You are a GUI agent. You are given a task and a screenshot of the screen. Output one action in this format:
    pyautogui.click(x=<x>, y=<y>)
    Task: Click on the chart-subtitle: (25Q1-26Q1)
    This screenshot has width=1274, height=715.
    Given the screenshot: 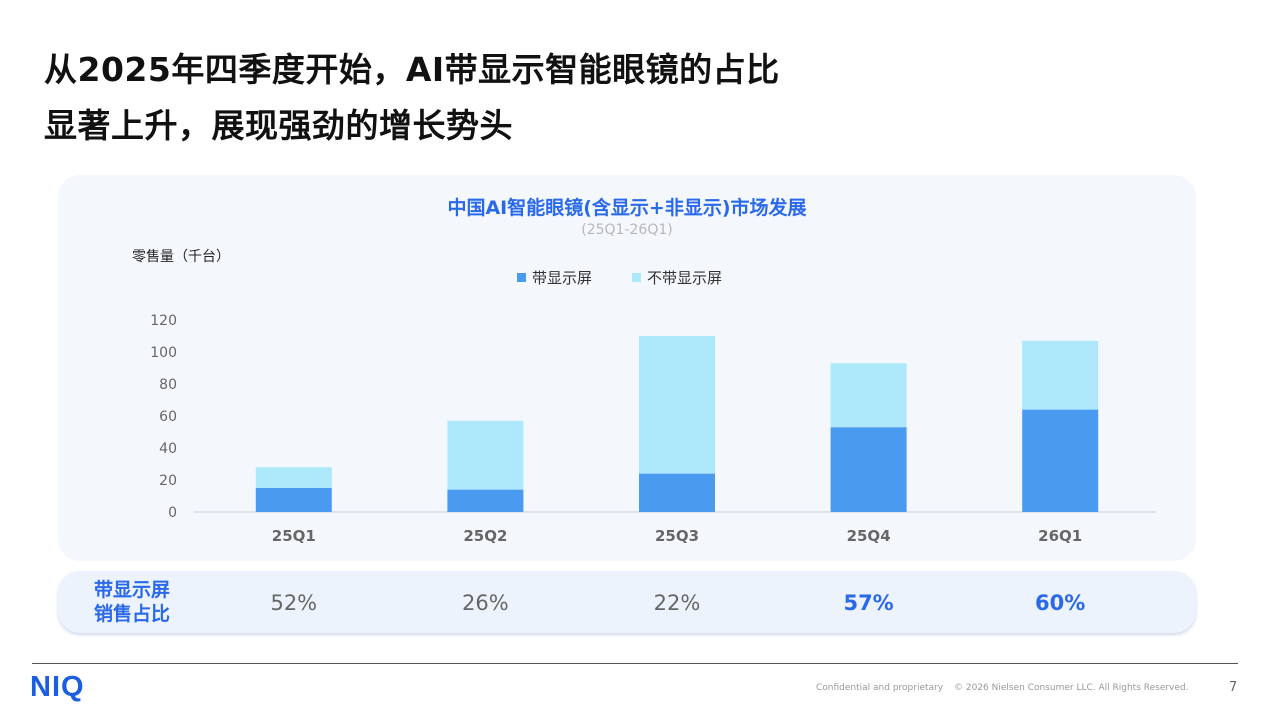 What is the action you would take?
    pyautogui.click(x=627, y=230)
    